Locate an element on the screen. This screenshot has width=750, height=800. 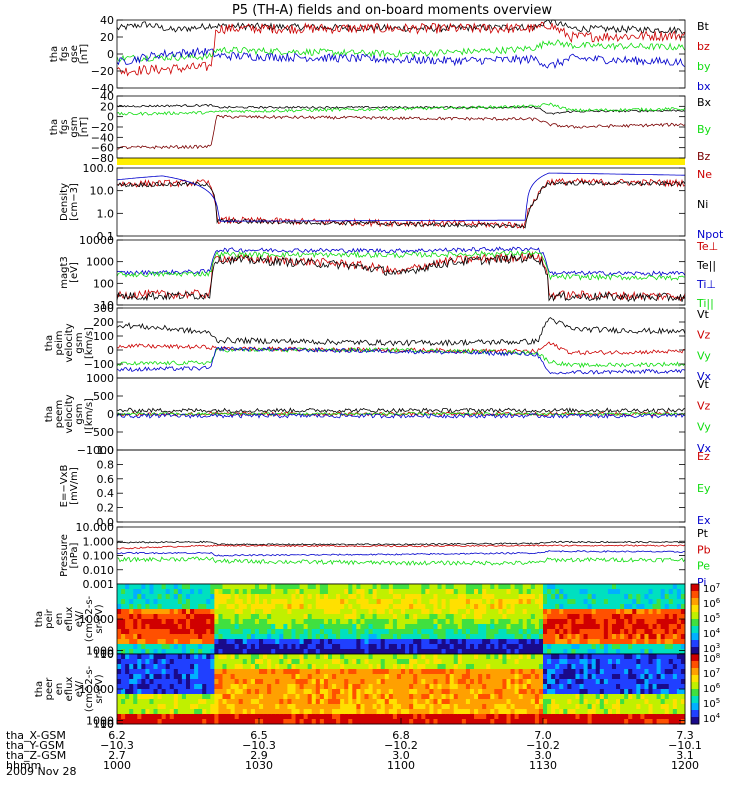
y-axis-label: gsm is located at coordinates (74, 126).